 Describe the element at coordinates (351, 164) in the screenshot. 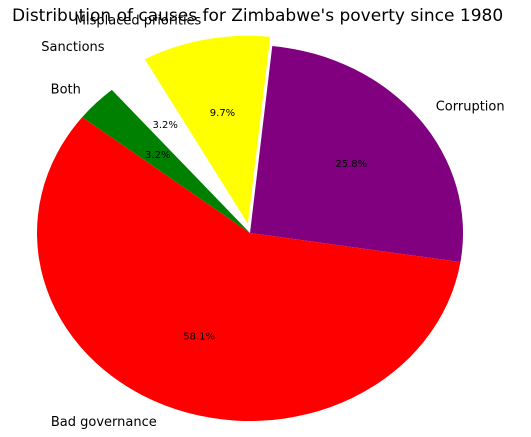

I see `value-label: 25.8%` at that location.